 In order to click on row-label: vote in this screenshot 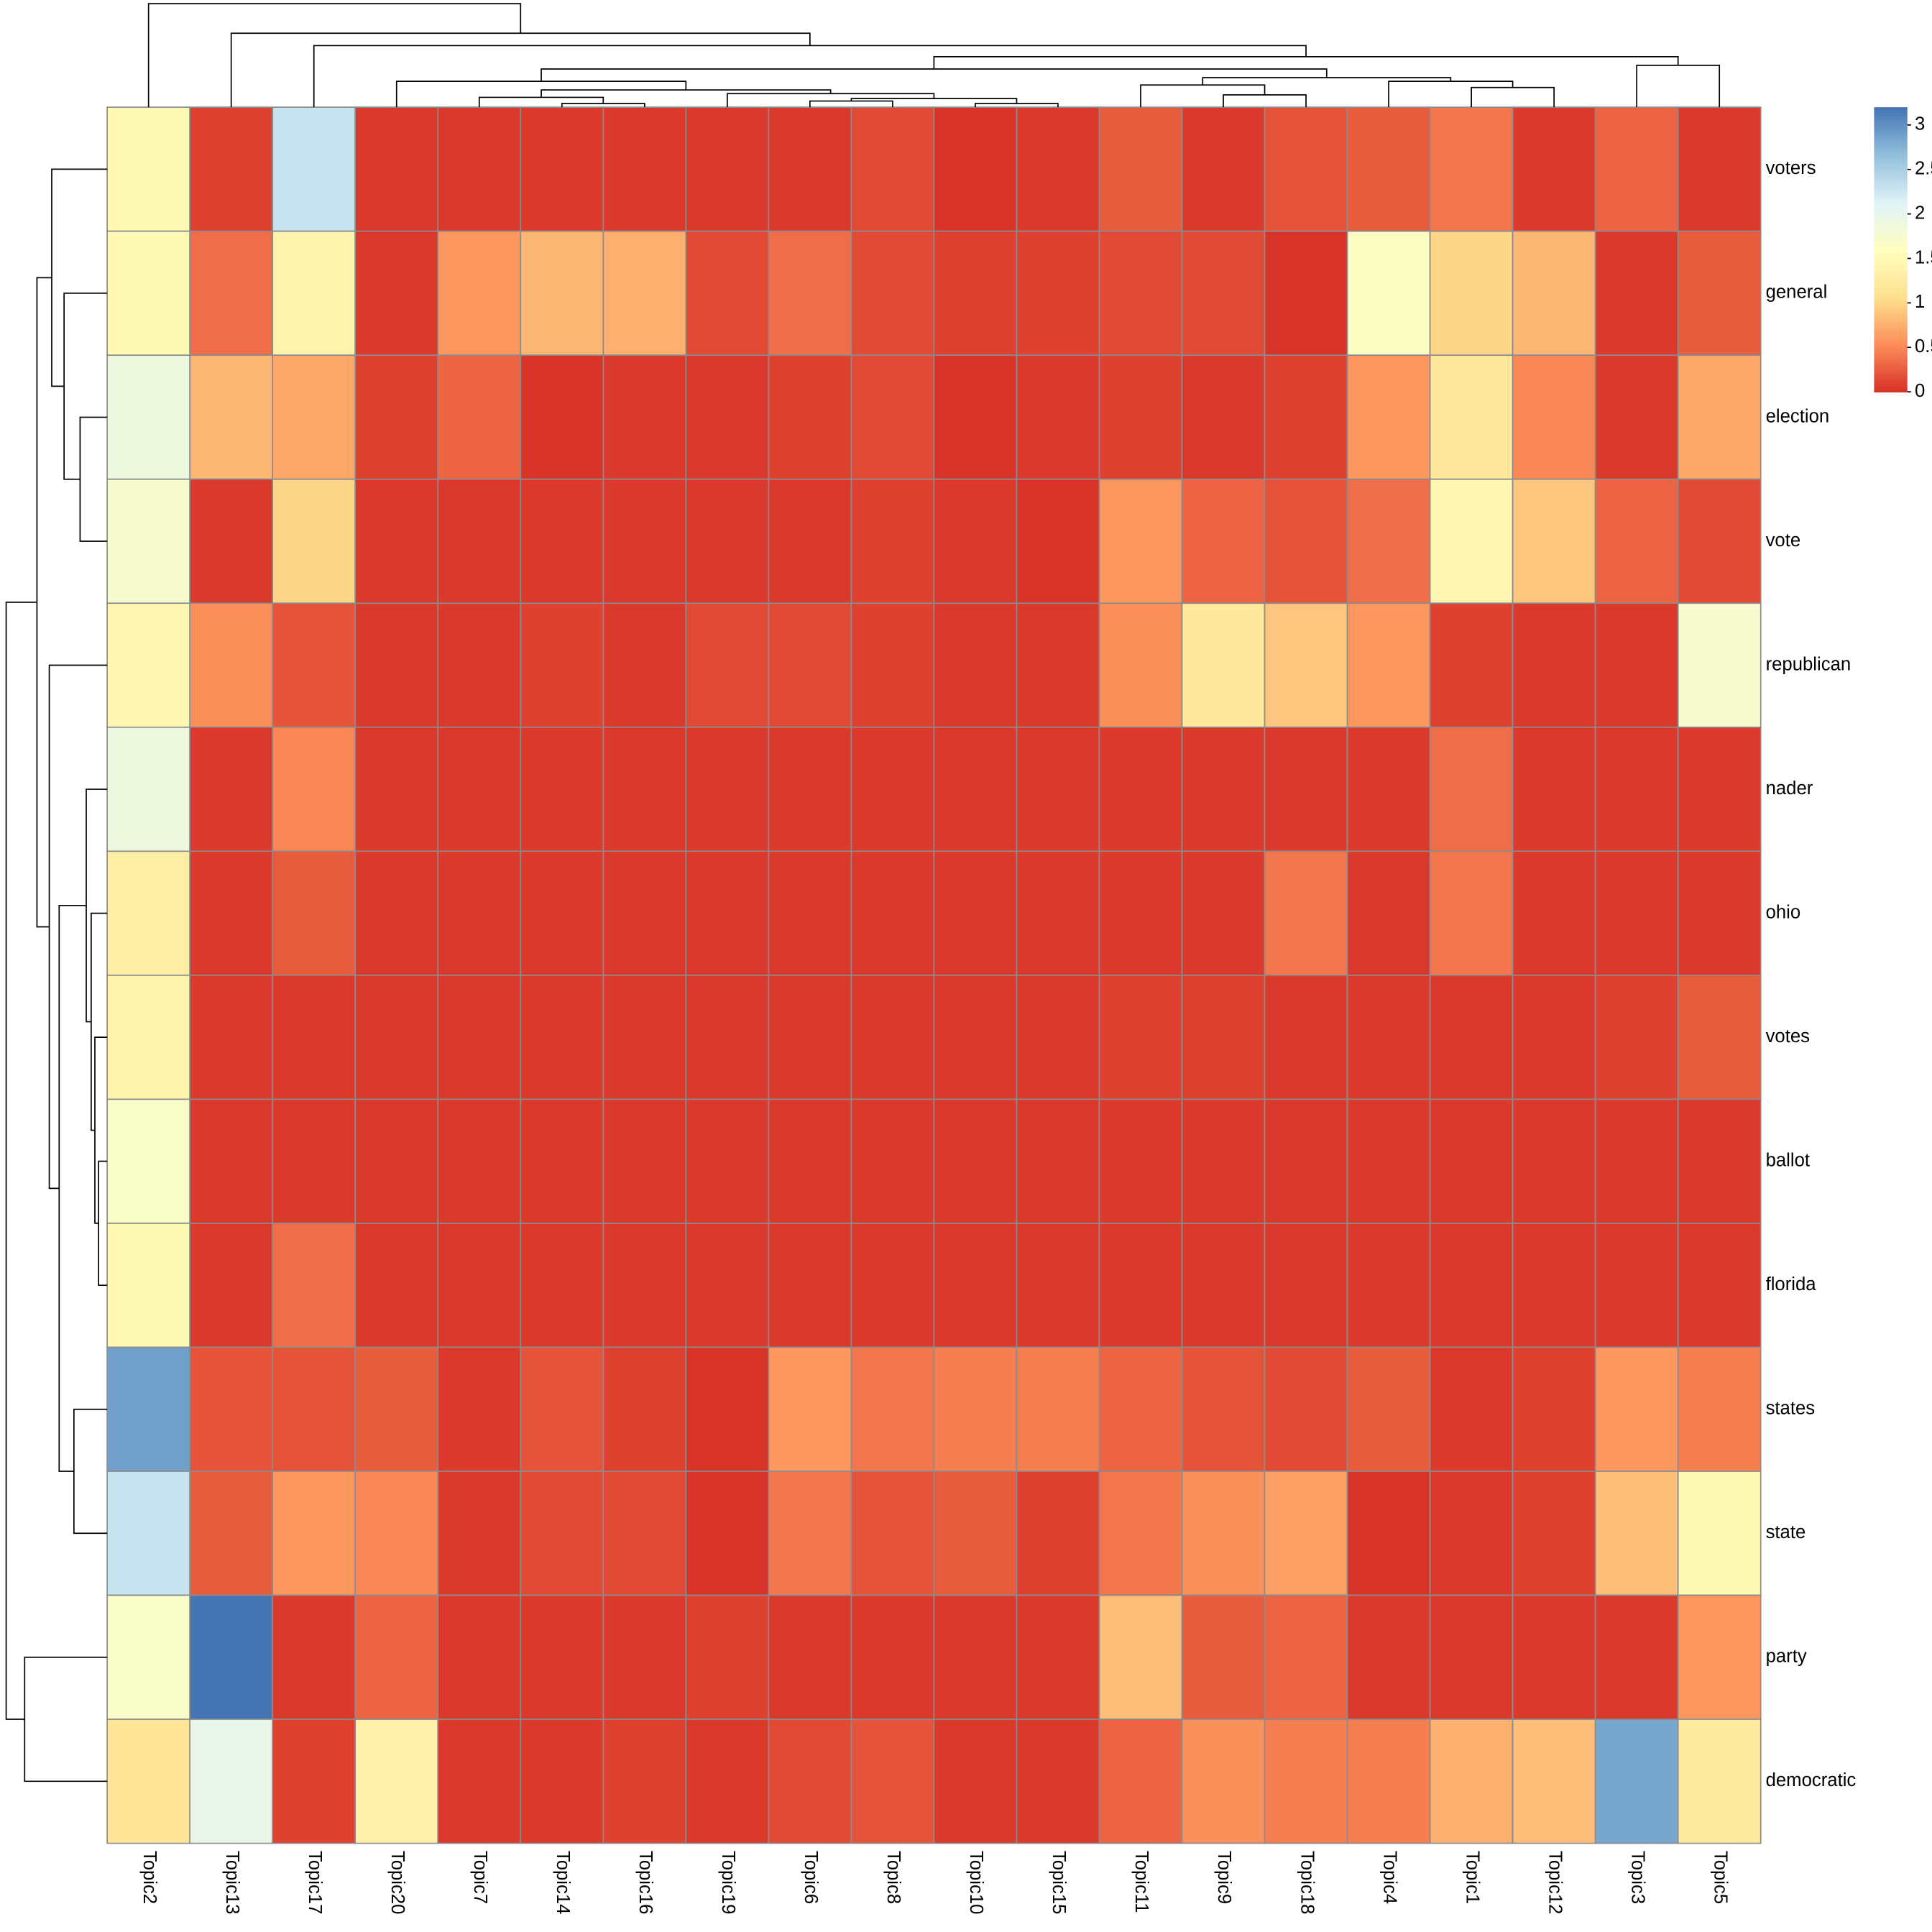, I will do `click(1783, 540)`.